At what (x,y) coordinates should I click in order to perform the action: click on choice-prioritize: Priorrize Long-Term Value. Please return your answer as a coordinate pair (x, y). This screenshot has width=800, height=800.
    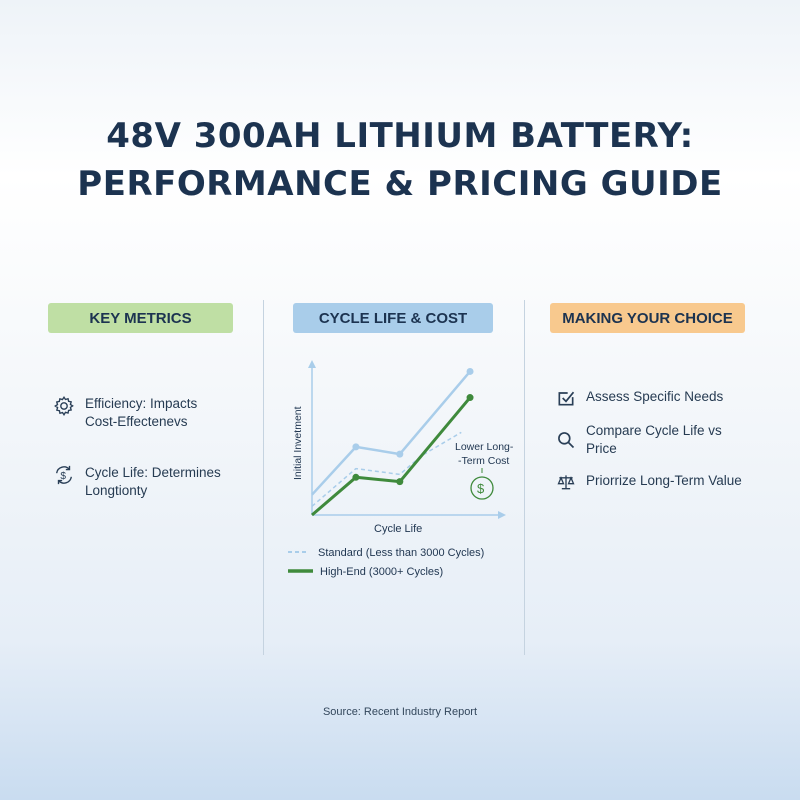
    Looking at the image, I should click on (649, 482).